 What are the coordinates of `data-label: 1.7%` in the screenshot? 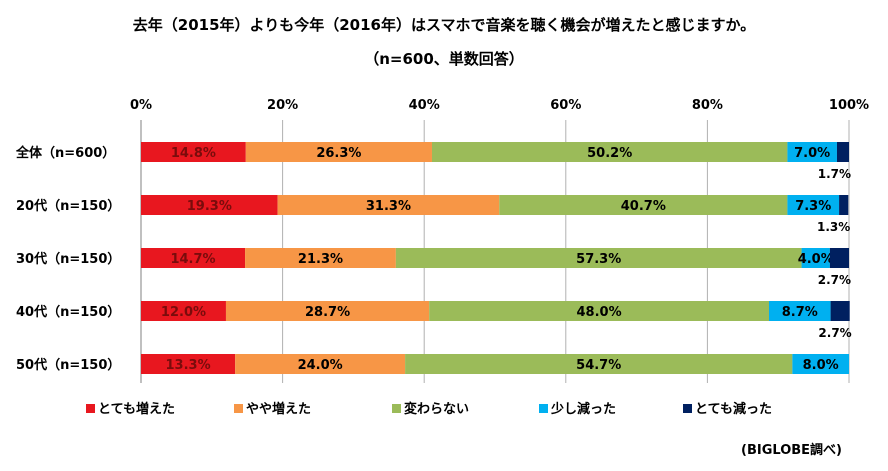 It's located at (834, 174).